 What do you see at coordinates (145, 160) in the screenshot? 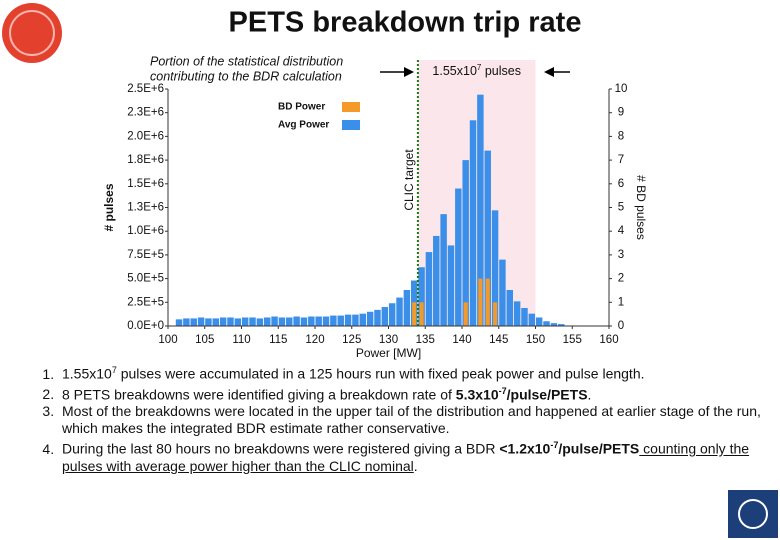
I see `y-tick-label: 1.8E+6` at bounding box center [145, 160].